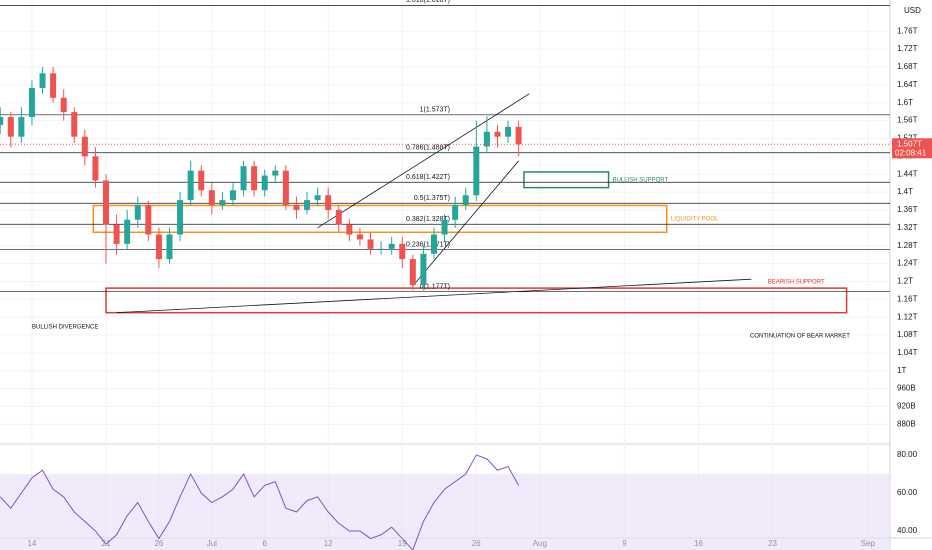  Describe the element at coordinates (428, 177) in the screenshot. I see `fib-label: 0.618(1.422T)` at that location.